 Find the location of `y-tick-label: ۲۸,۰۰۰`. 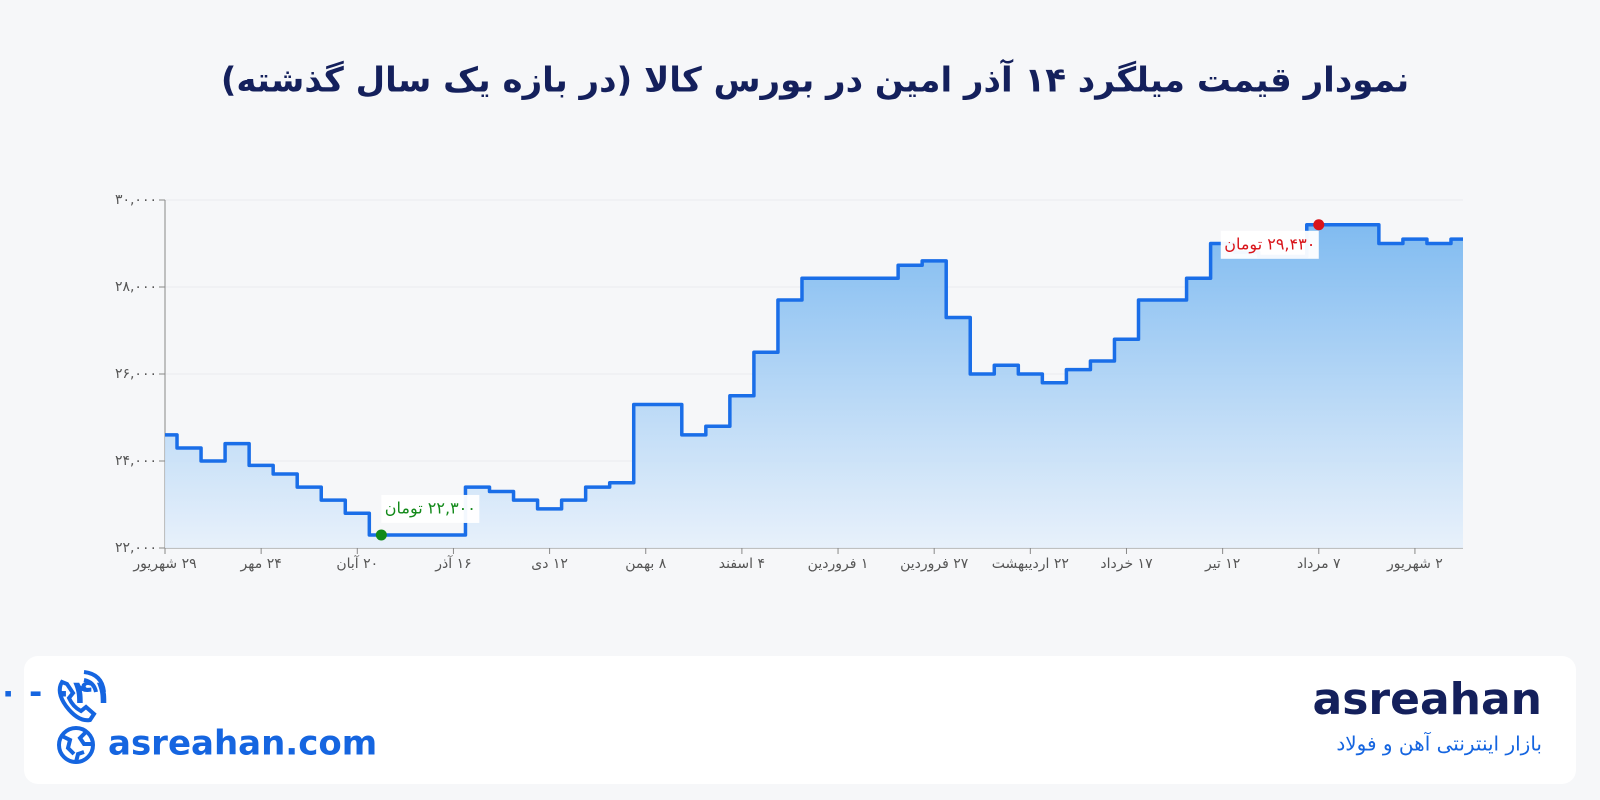

y-tick-label: ۲۸,۰۰۰ is located at coordinates (136, 287).